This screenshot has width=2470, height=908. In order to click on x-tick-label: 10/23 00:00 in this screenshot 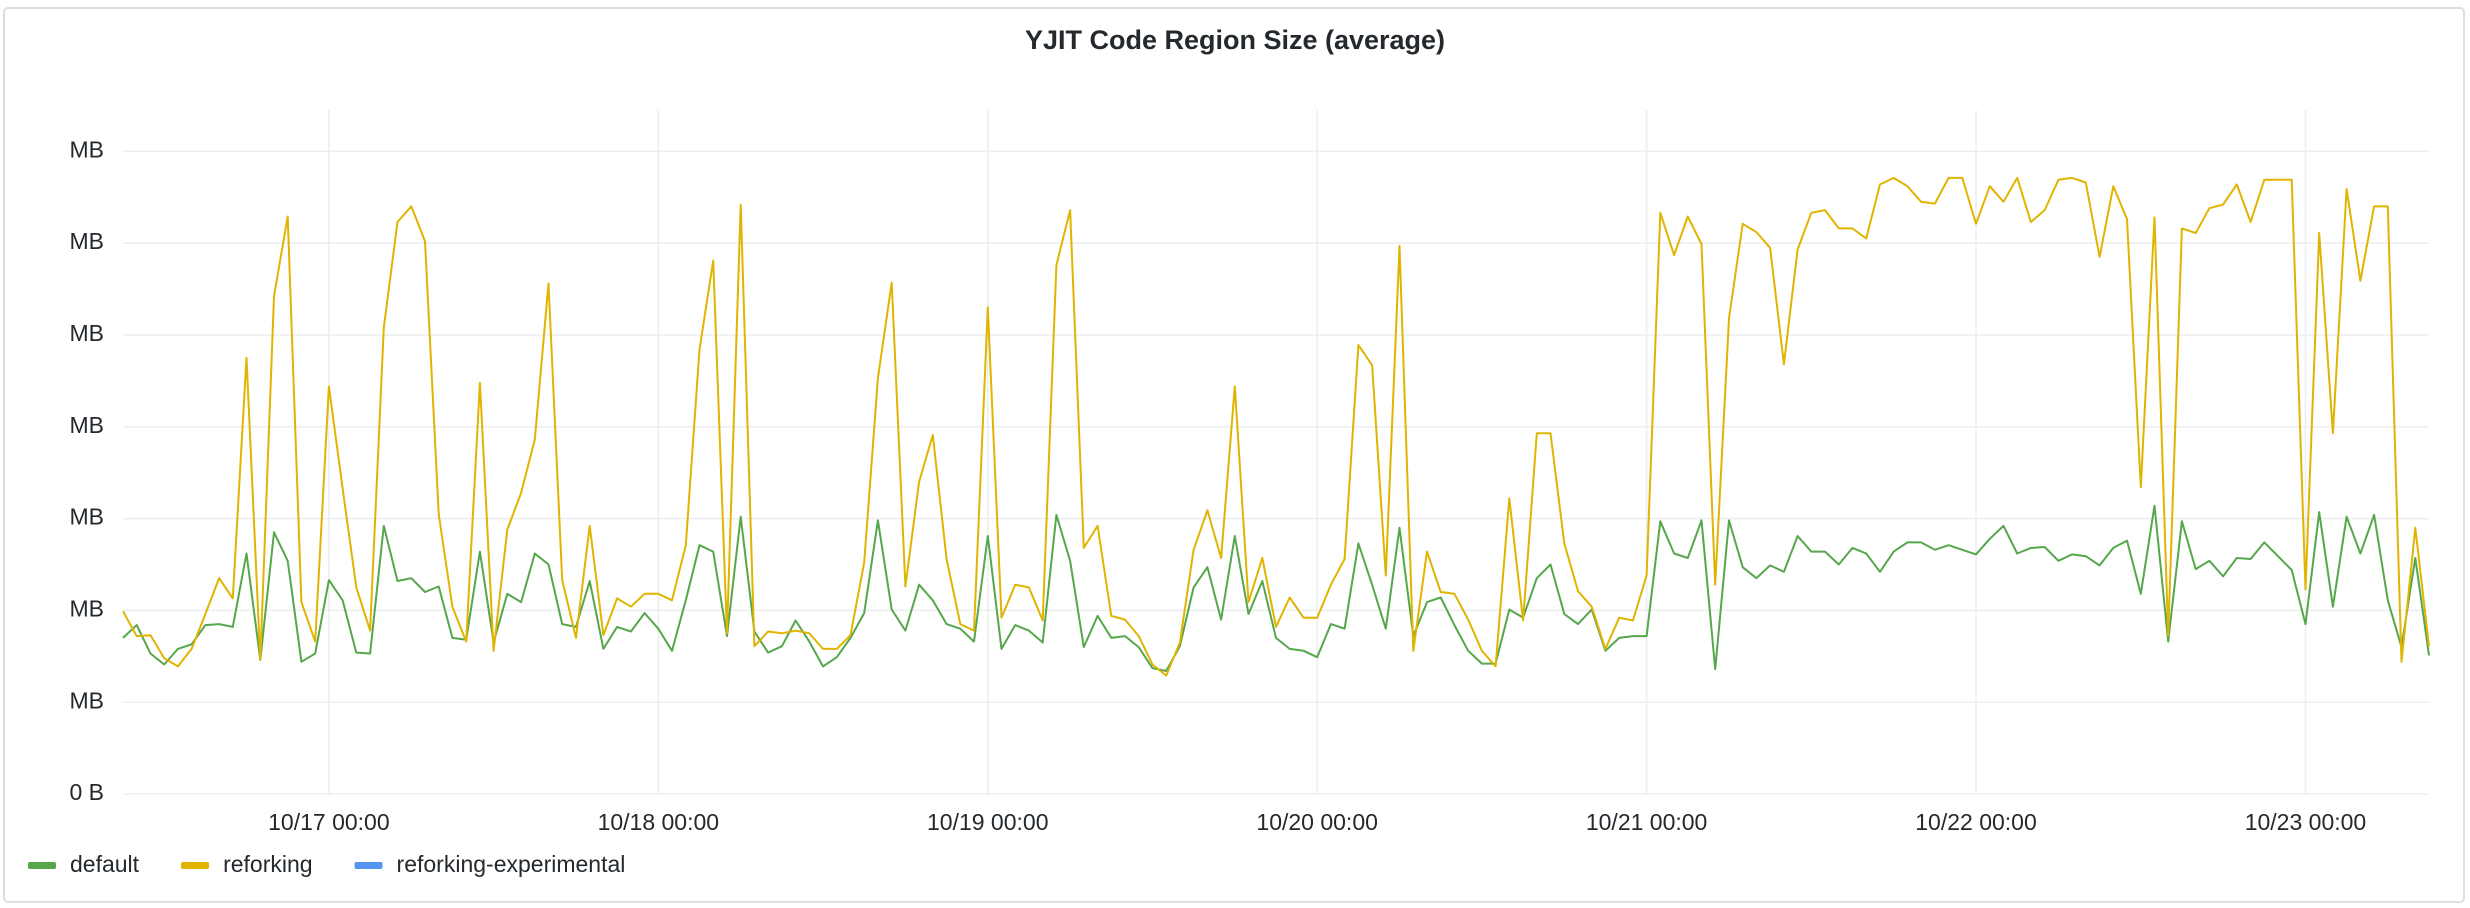, I will do `click(2306, 822)`.